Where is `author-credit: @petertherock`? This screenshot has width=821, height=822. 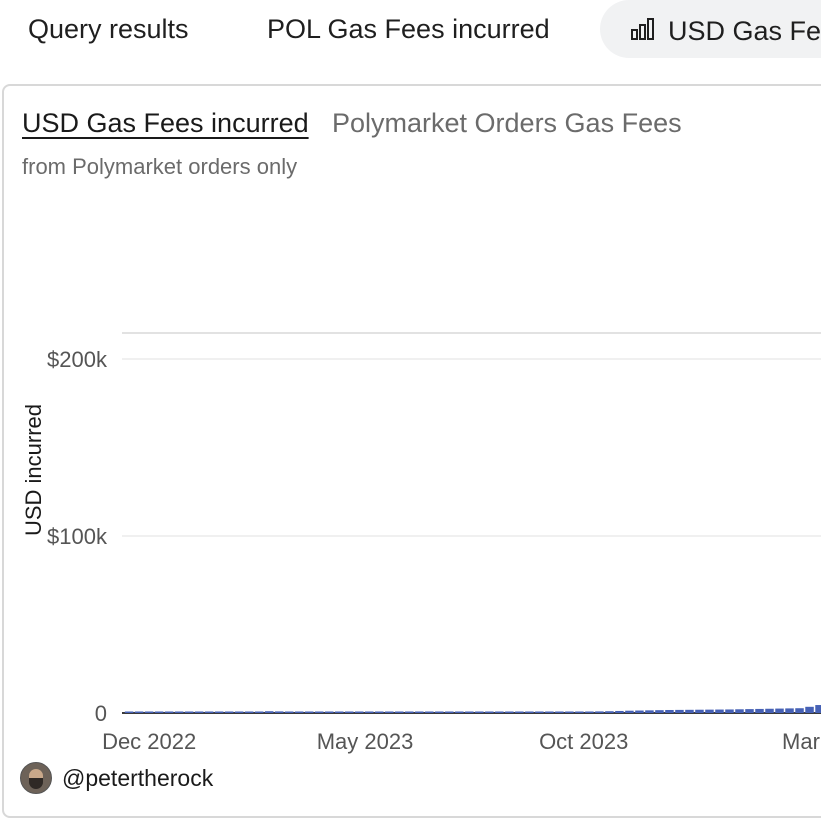
author-credit: @petertherock is located at coordinates (116, 778).